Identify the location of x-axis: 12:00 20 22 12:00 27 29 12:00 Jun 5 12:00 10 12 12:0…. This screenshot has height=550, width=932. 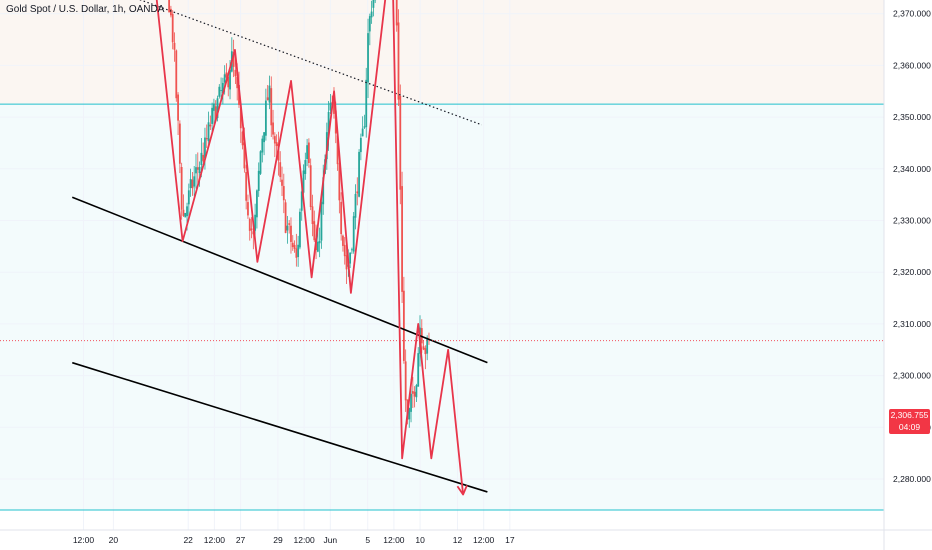
(294, 540).